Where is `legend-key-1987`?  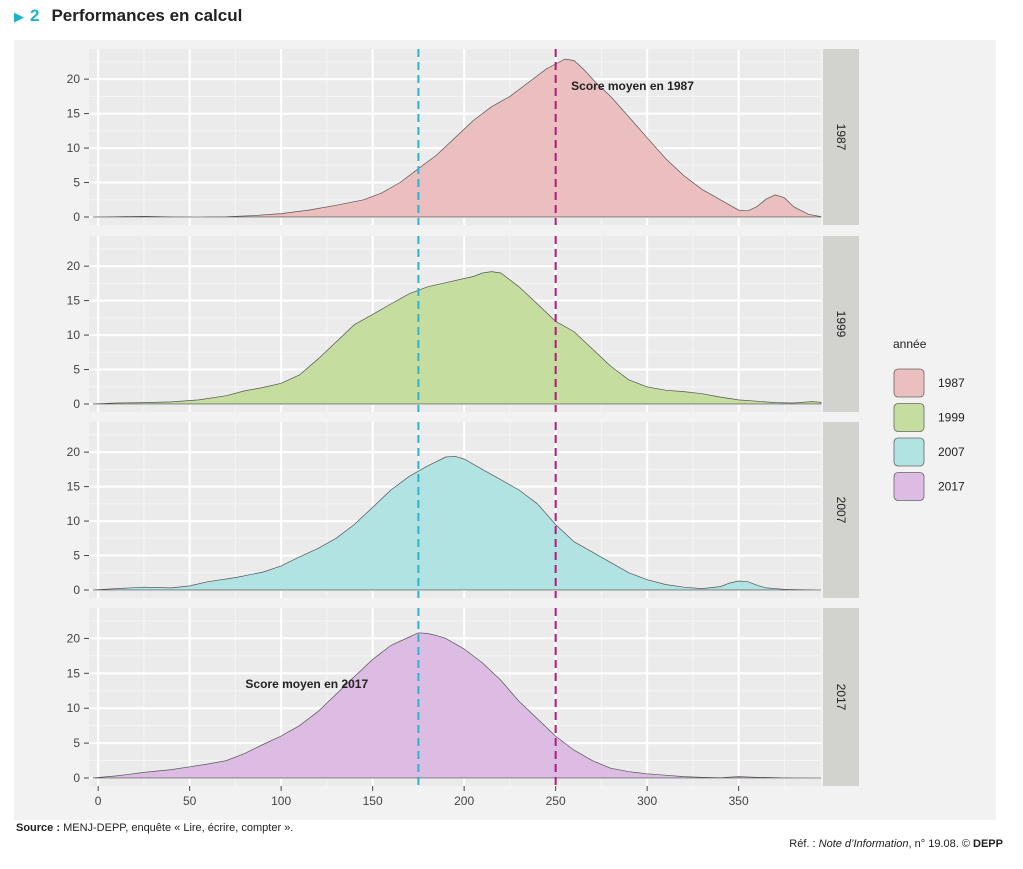 legend-key-1987 is located at coordinates (909, 383).